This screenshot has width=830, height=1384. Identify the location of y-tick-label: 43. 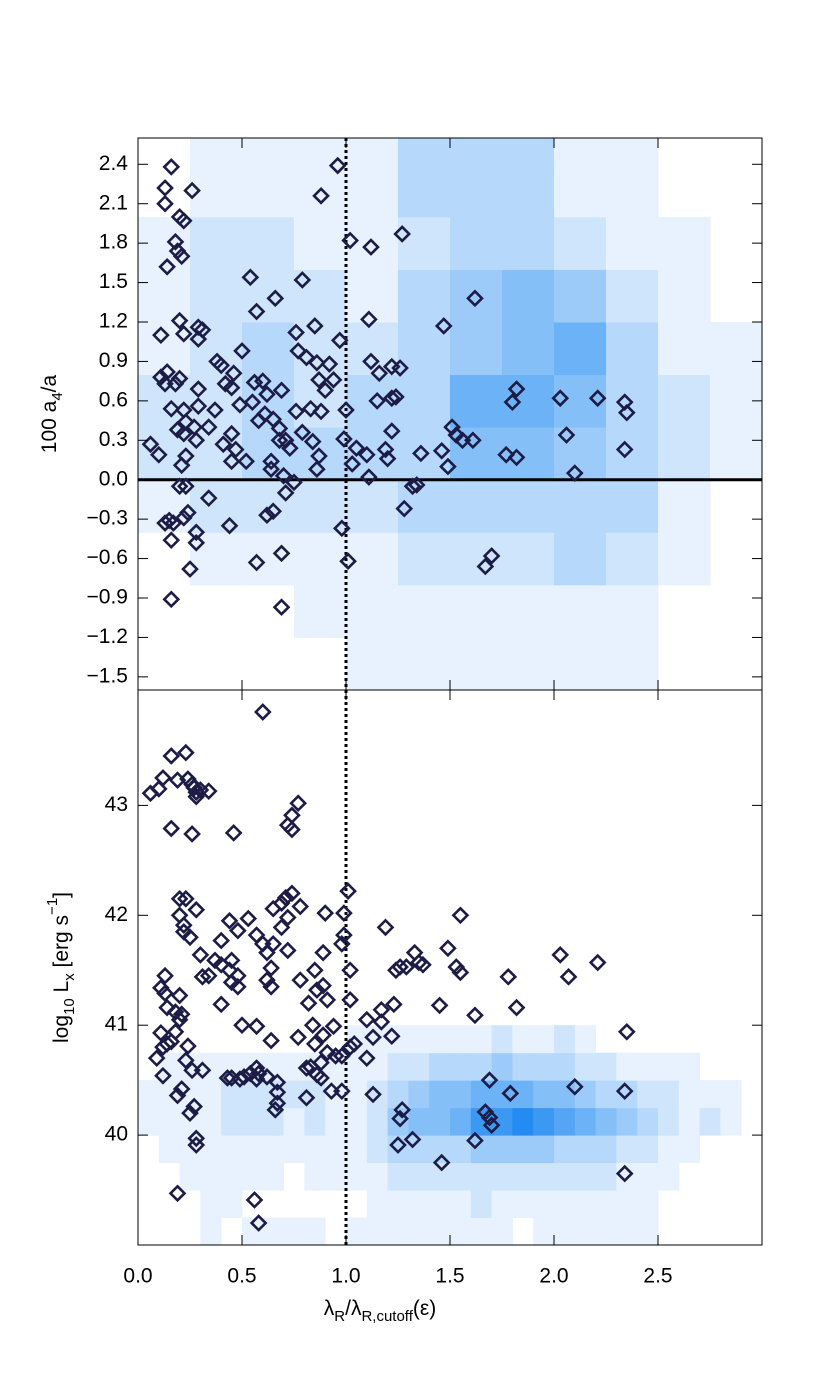
(116, 804).